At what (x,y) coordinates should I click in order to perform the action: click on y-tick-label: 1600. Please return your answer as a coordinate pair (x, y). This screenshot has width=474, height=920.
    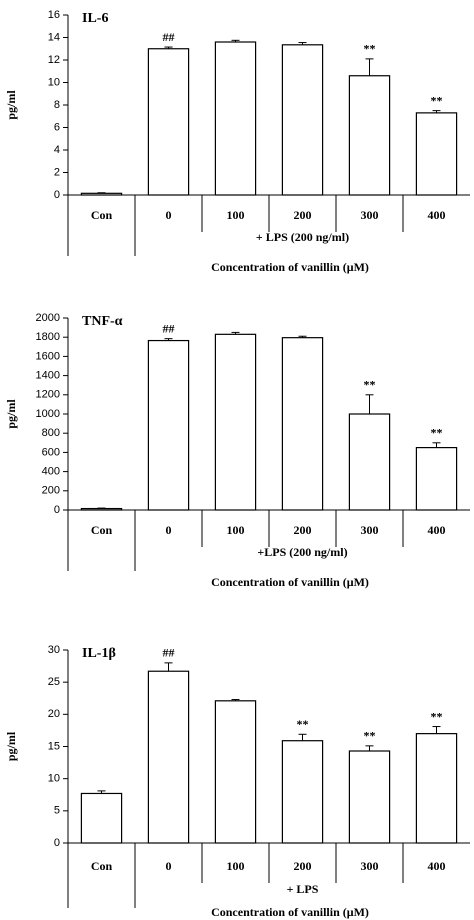
    Looking at the image, I should click on (48, 356).